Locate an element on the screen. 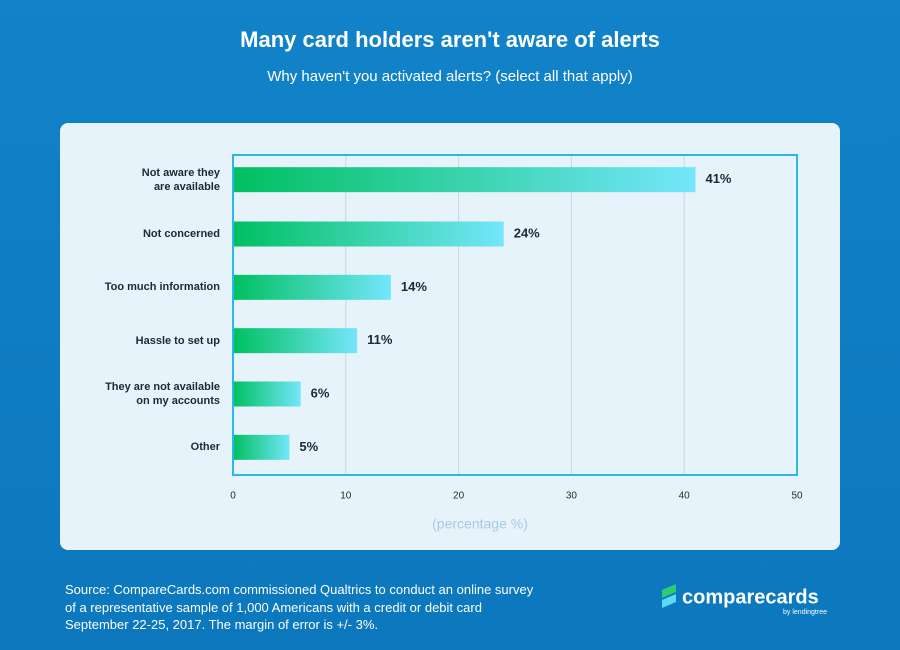  value-label: 41% is located at coordinates (718, 178).